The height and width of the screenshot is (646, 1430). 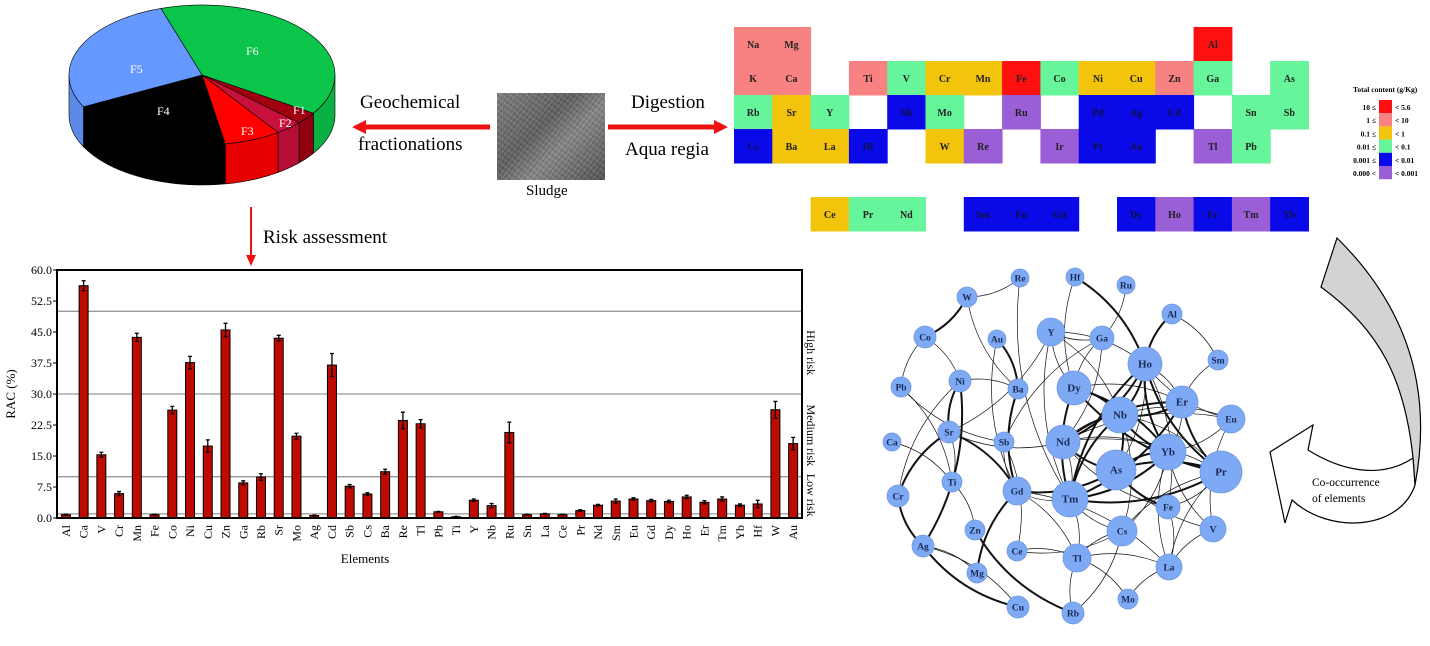 What do you see at coordinates (633, 531) in the screenshot?
I see `x-tick-label: Eu` at bounding box center [633, 531].